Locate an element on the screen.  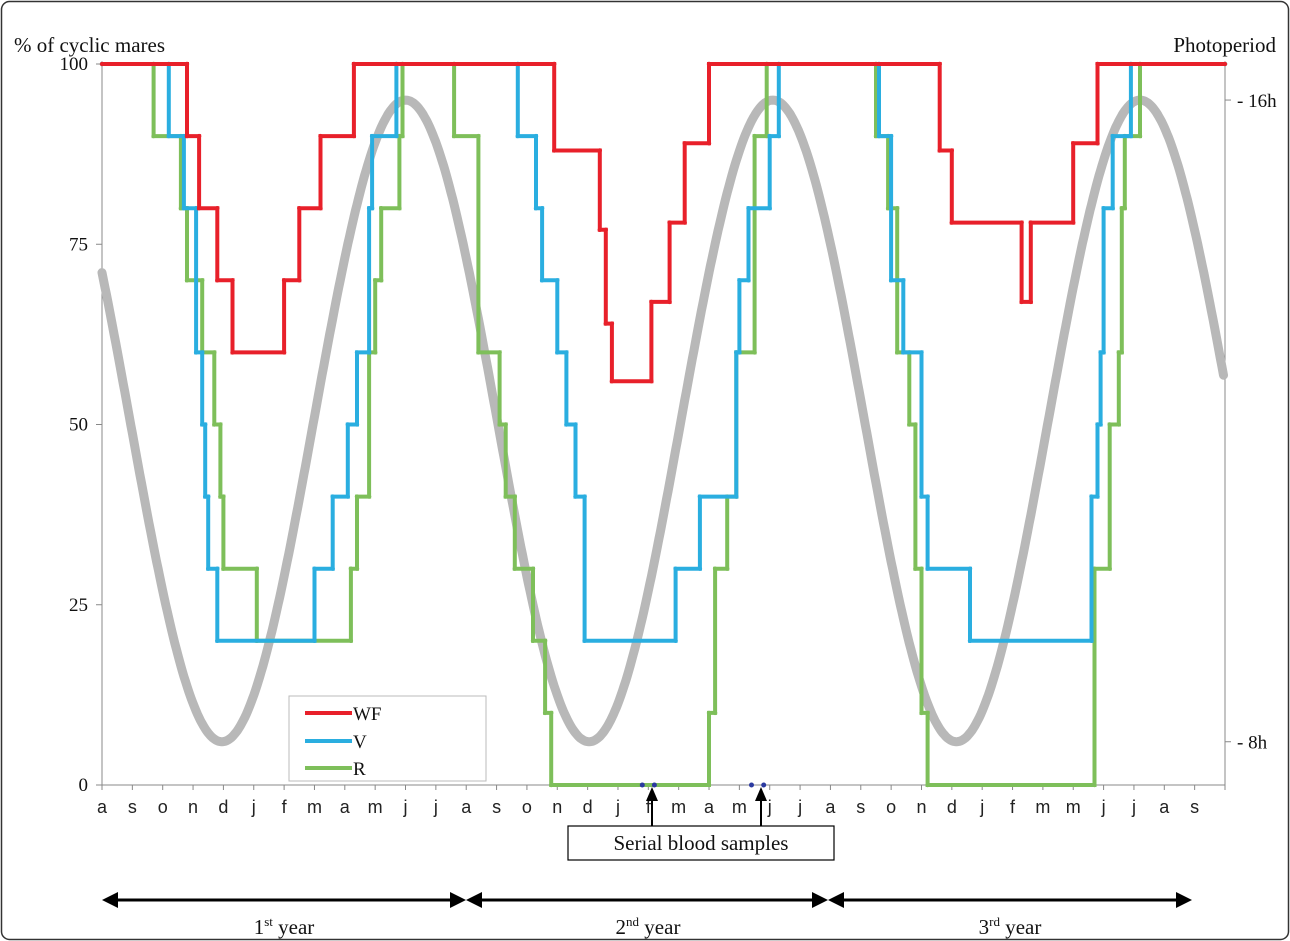
y-tick-label: 0 is located at coordinates (84, 785).